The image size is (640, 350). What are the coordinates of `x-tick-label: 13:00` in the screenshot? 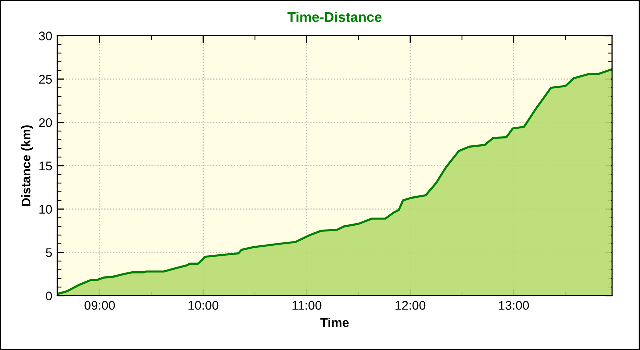 It's located at (514, 305).